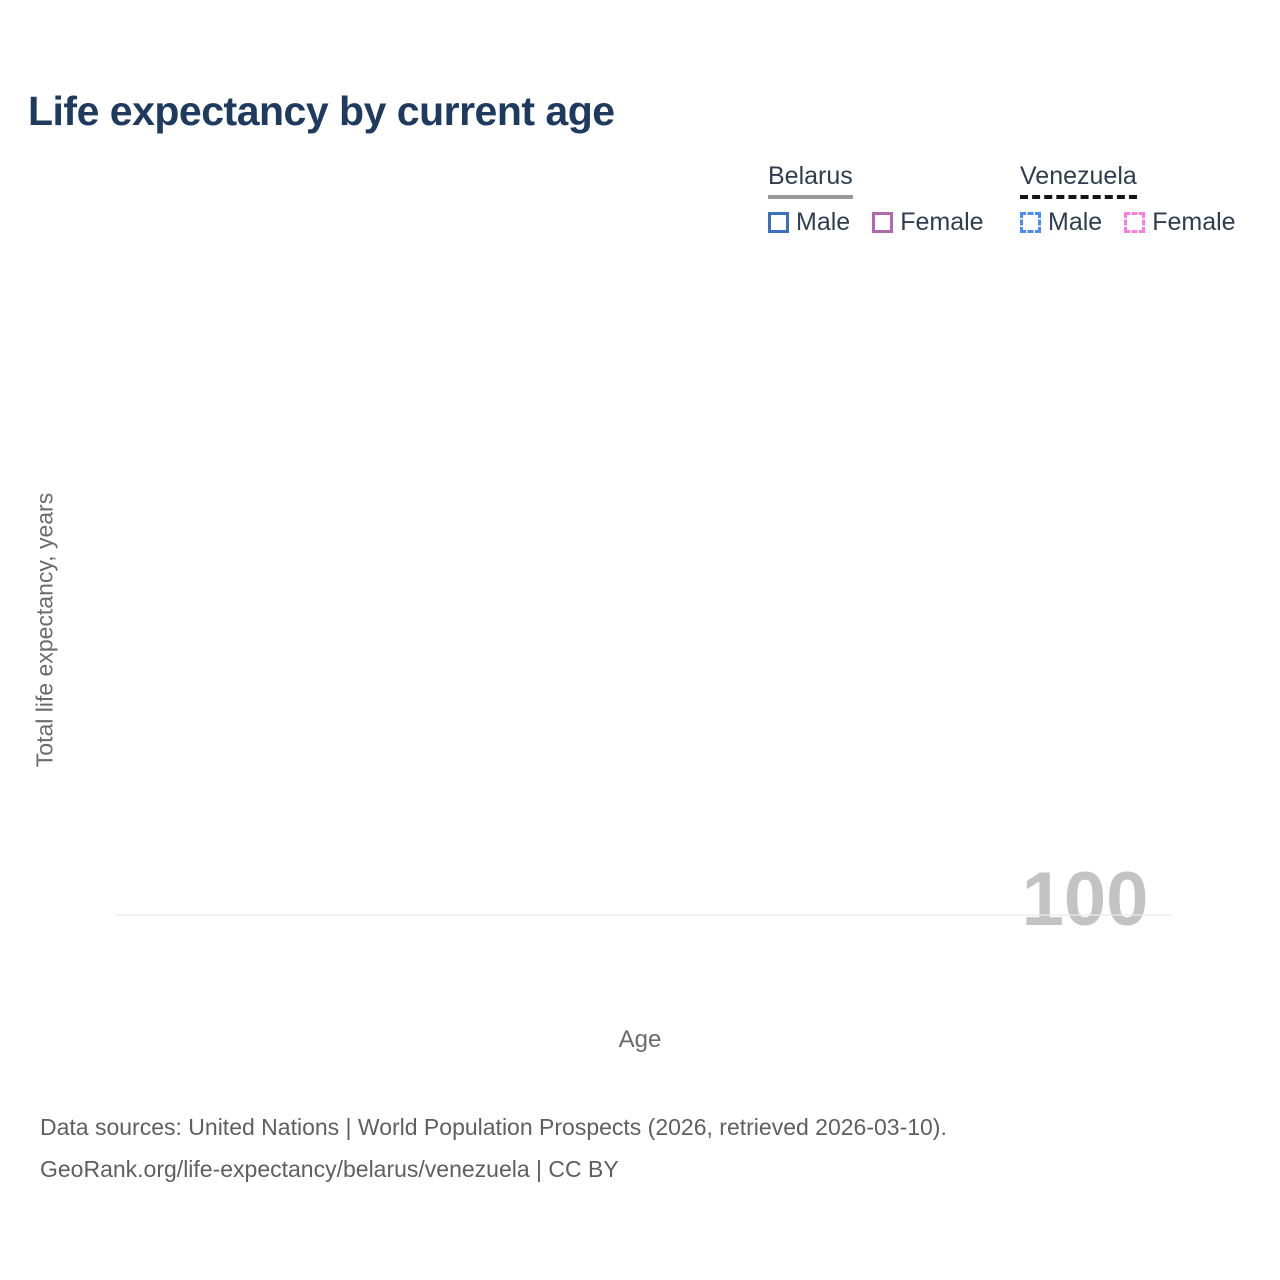 Image resolution: width=1280 pixels, height=1280 pixels. Describe the element at coordinates (1139, 199) in the screenshot. I see `legend-group-venezuela: Venezuela Male Female` at that location.